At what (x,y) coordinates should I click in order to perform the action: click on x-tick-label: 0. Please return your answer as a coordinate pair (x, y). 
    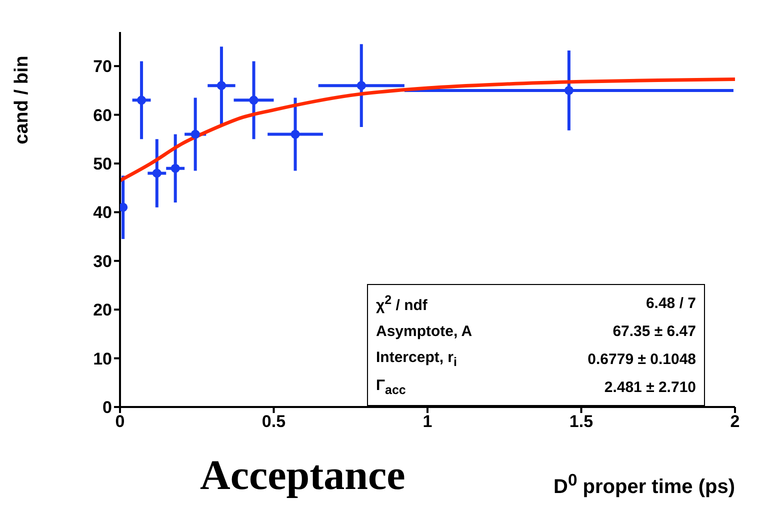
    Looking at the image, I should click on (120, 422).